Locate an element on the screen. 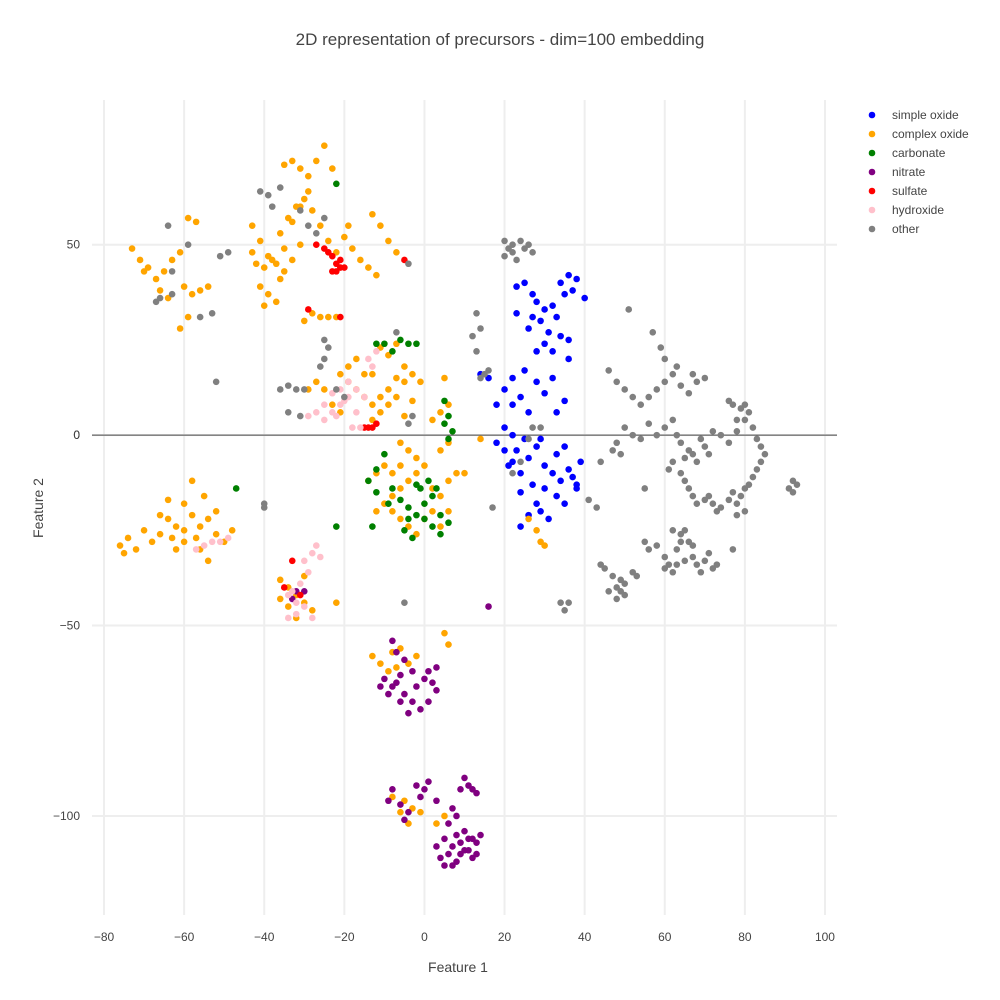 This screenshot has width=1000, height=1000. legend-item: sulfate is located at coordinates (898, 191).